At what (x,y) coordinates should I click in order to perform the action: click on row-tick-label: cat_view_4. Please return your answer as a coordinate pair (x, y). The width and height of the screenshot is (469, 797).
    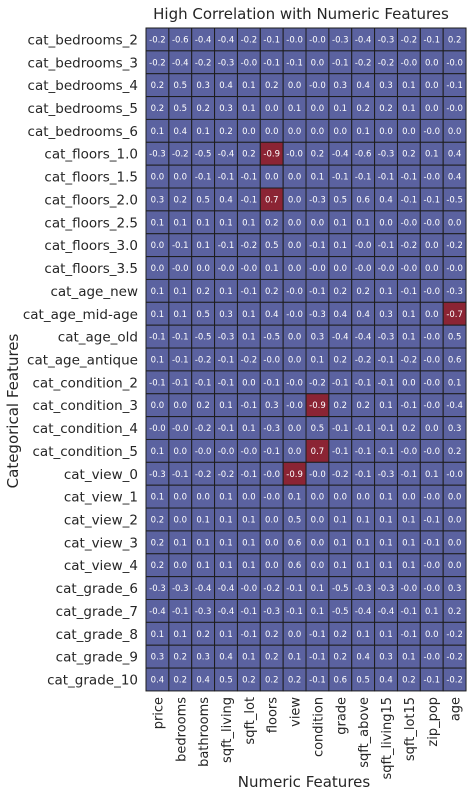
    Looking at the image, I should click on (101, 566).